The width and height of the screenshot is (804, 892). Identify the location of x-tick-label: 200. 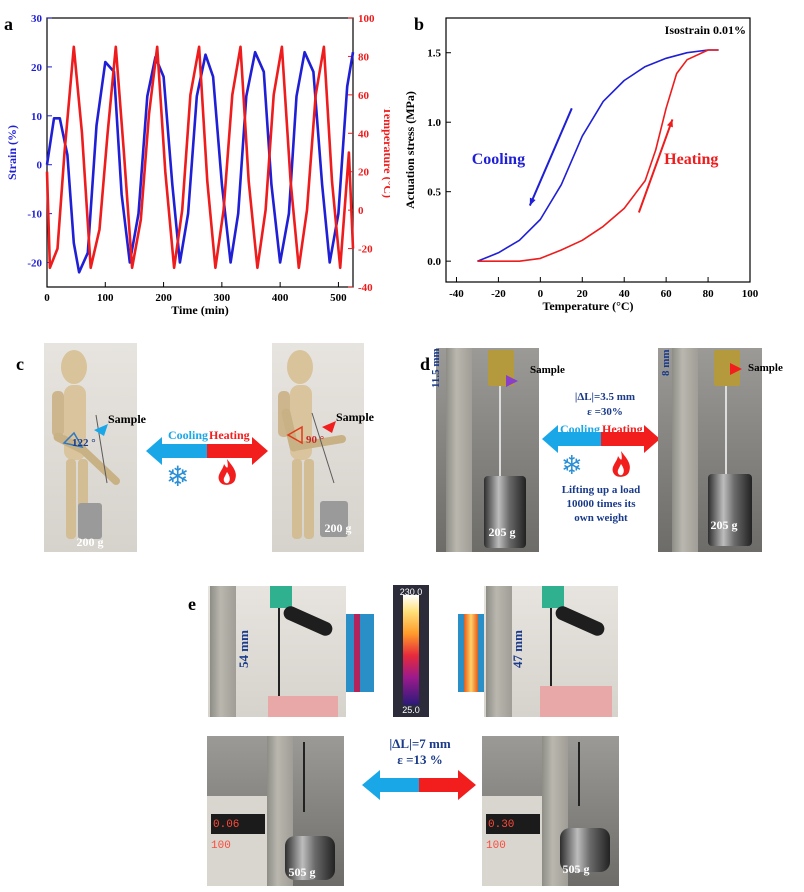
(163, 298).